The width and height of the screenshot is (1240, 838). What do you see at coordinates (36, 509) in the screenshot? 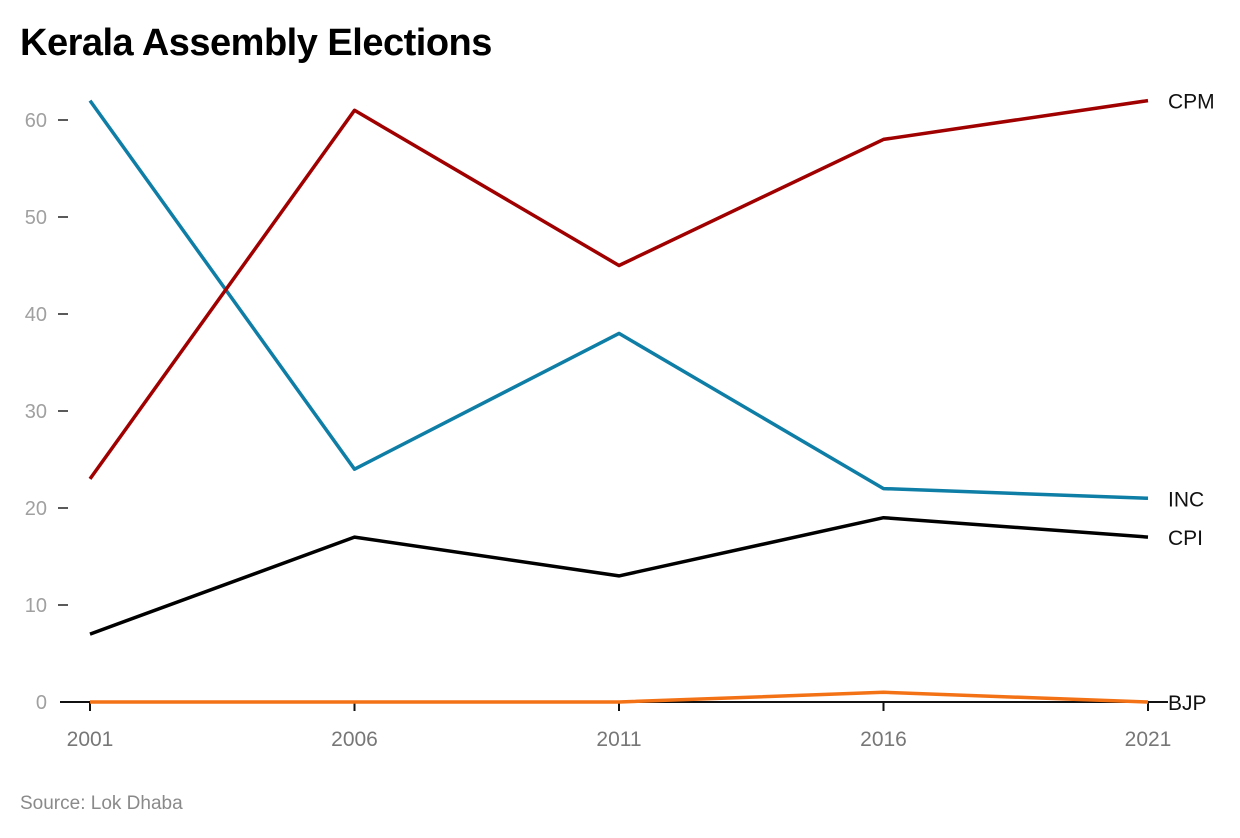
I see `y-tick-label: 20` at bounding box center [36, 509].